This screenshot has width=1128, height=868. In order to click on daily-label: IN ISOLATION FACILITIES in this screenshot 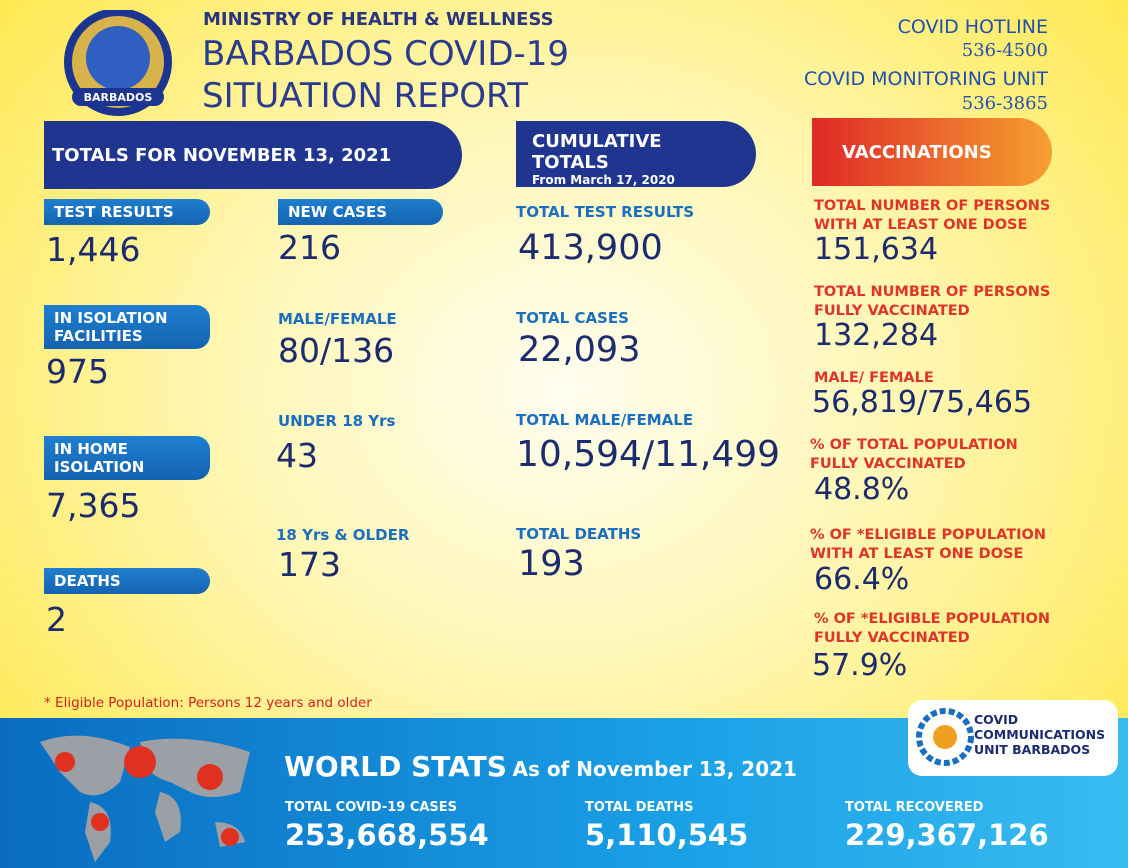, I will do `click(127, 327)`.